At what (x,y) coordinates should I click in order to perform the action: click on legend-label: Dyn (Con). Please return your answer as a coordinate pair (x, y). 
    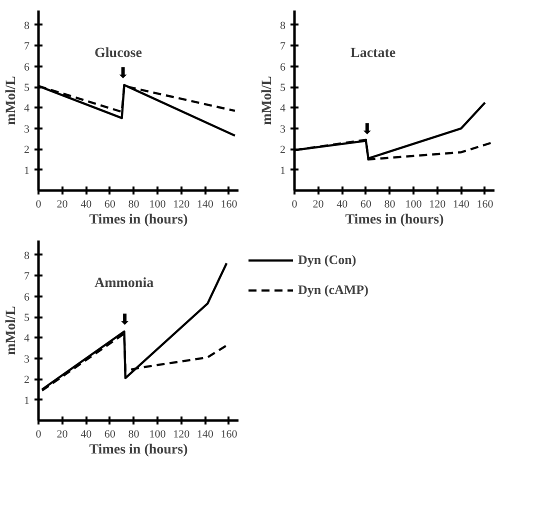
    Looking at the image, I should click on (327, 260).